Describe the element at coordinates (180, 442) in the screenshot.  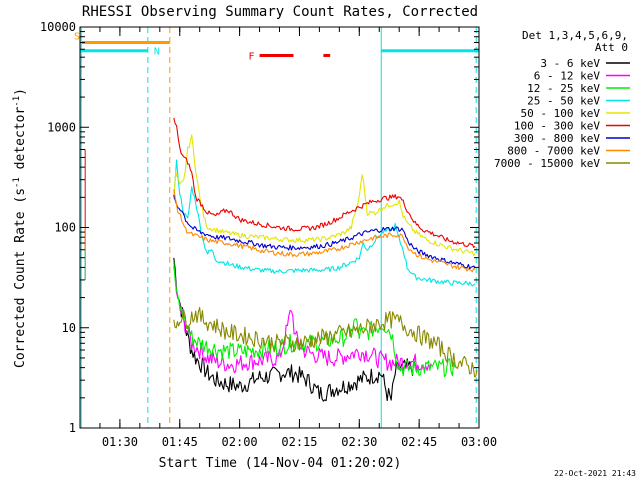
I see `x-tick-label-1: 01:45` at that location.